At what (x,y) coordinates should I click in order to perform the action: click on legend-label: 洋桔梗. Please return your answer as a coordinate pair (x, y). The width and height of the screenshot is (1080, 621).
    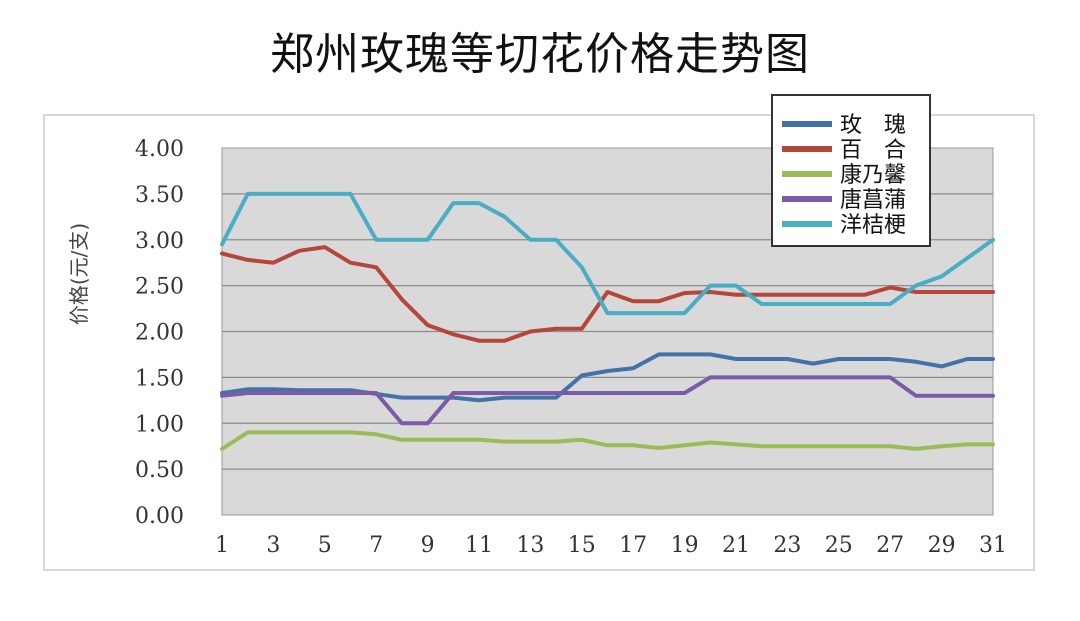
    Looking at the image, I should click on (873, 225).